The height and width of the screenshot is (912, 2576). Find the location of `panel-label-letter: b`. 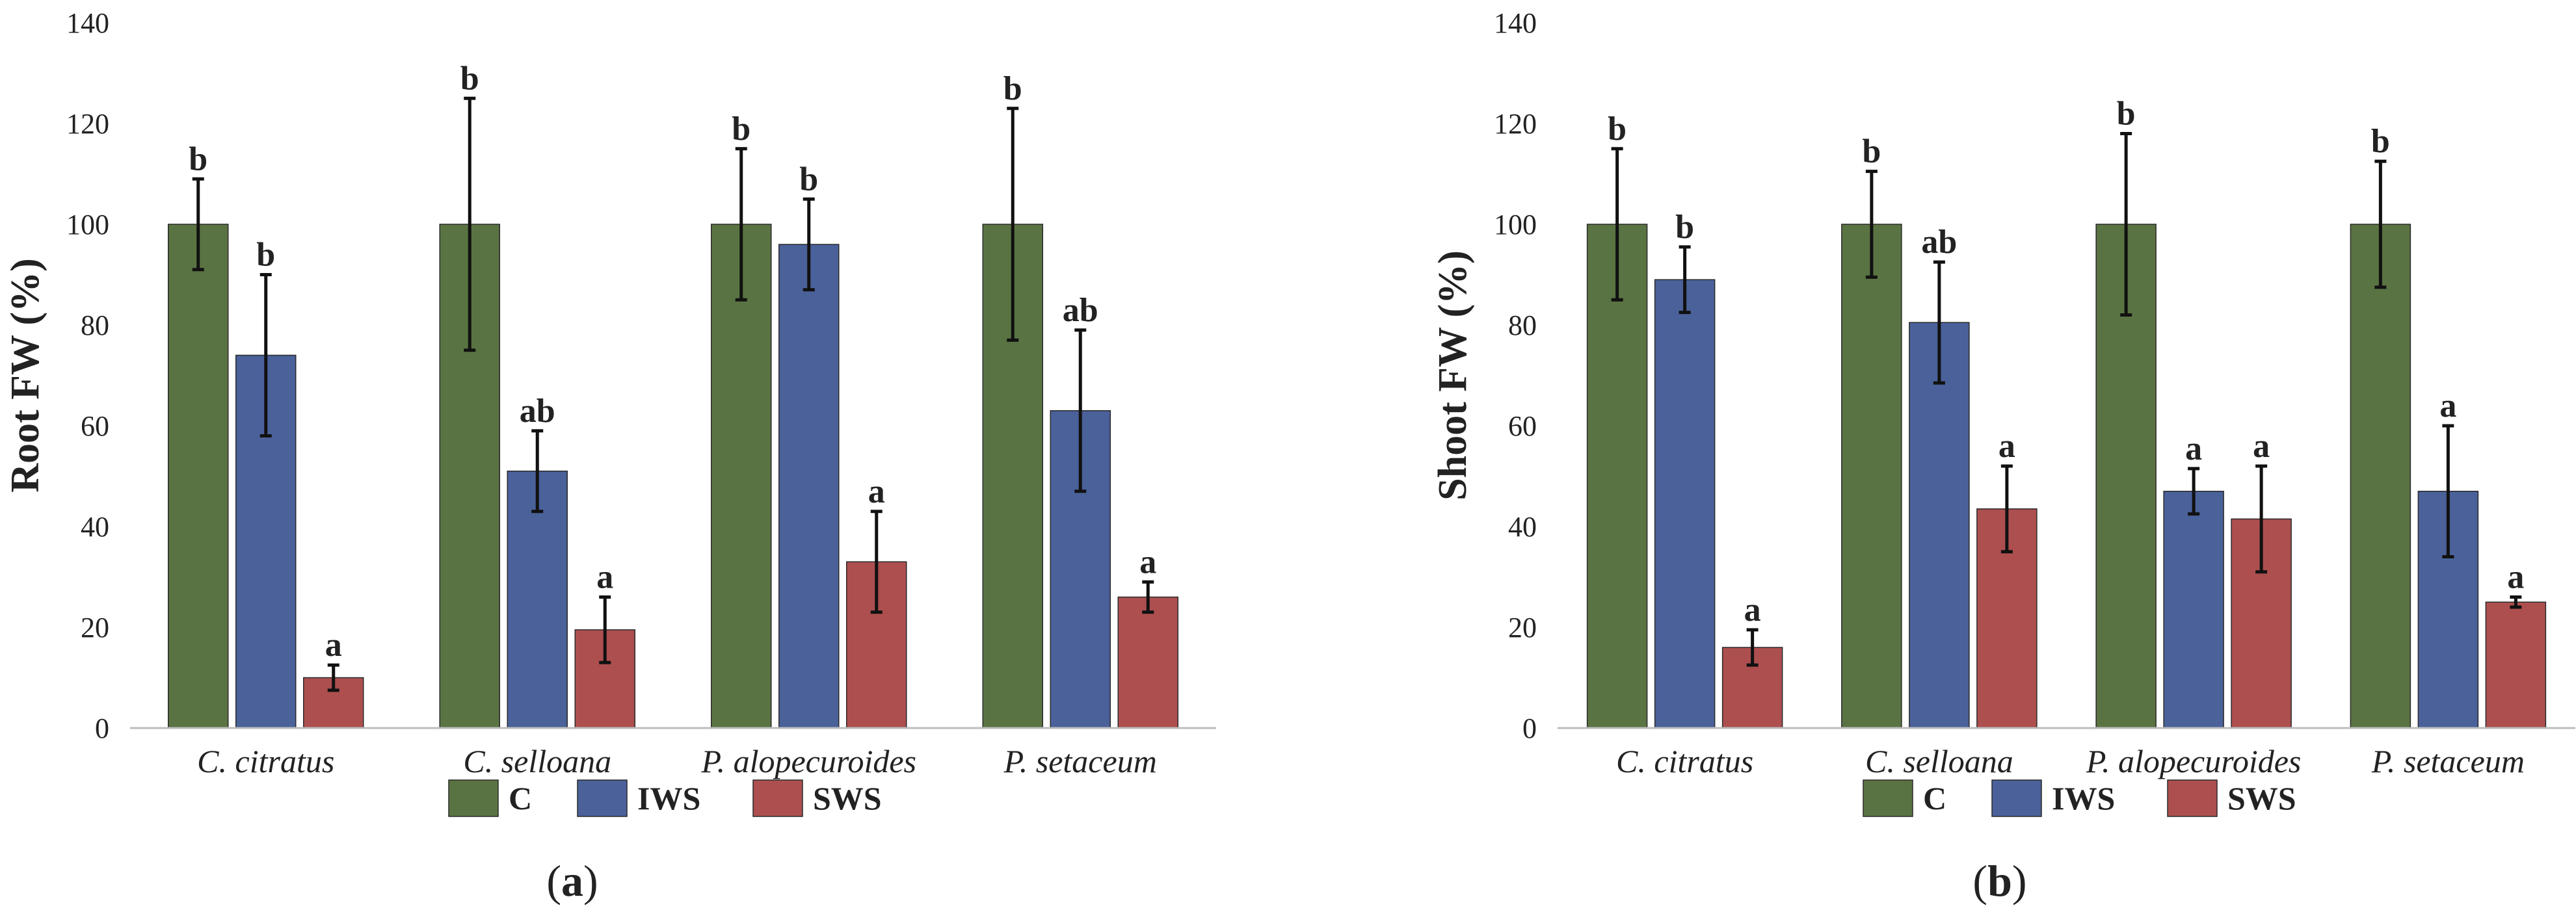

panel-label-letter: b is located at coordinates (1999, 880).